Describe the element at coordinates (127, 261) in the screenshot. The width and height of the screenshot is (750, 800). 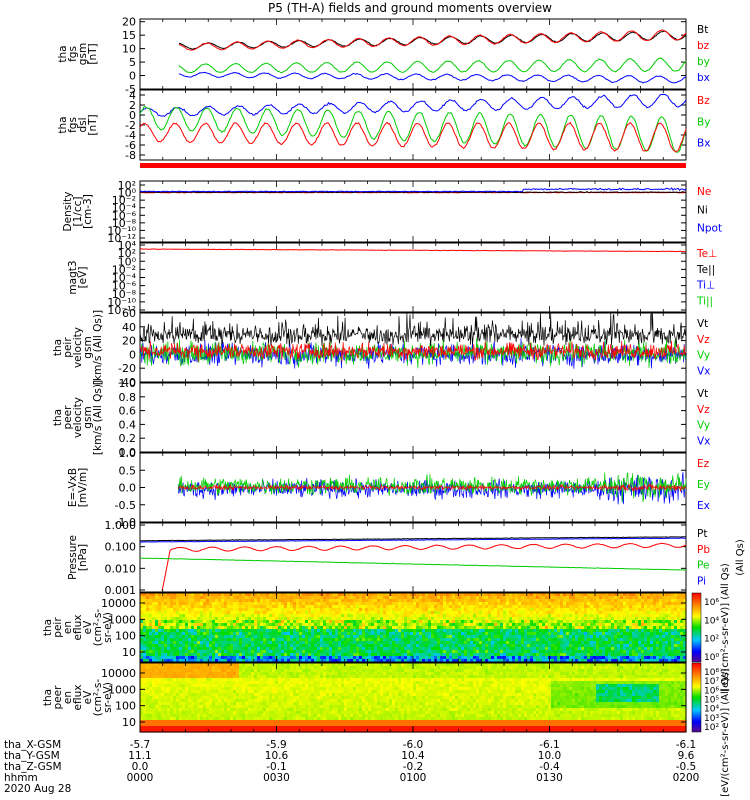
I see `y-tick-label: 10⁰` at that location.